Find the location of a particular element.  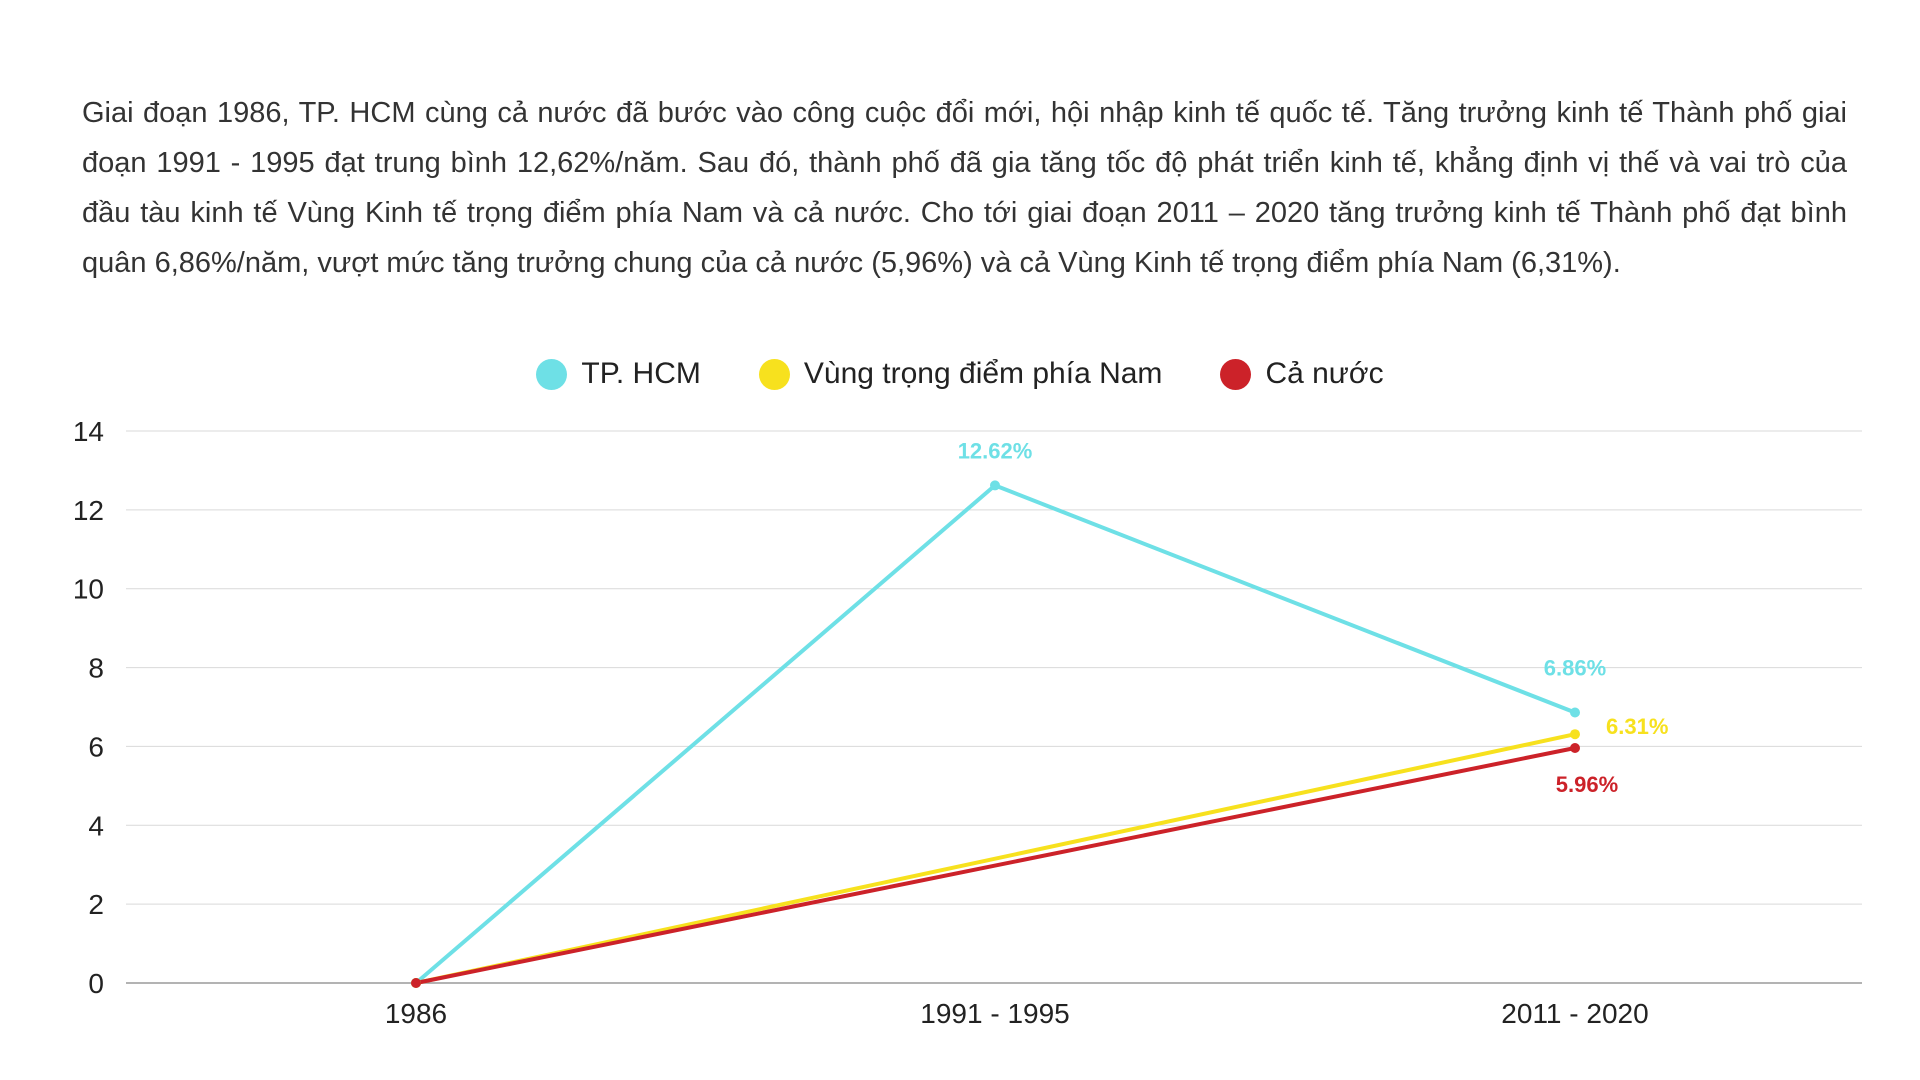

legend-item-ca-nuoc: Cả nước is located at coordinates (1302, 374).